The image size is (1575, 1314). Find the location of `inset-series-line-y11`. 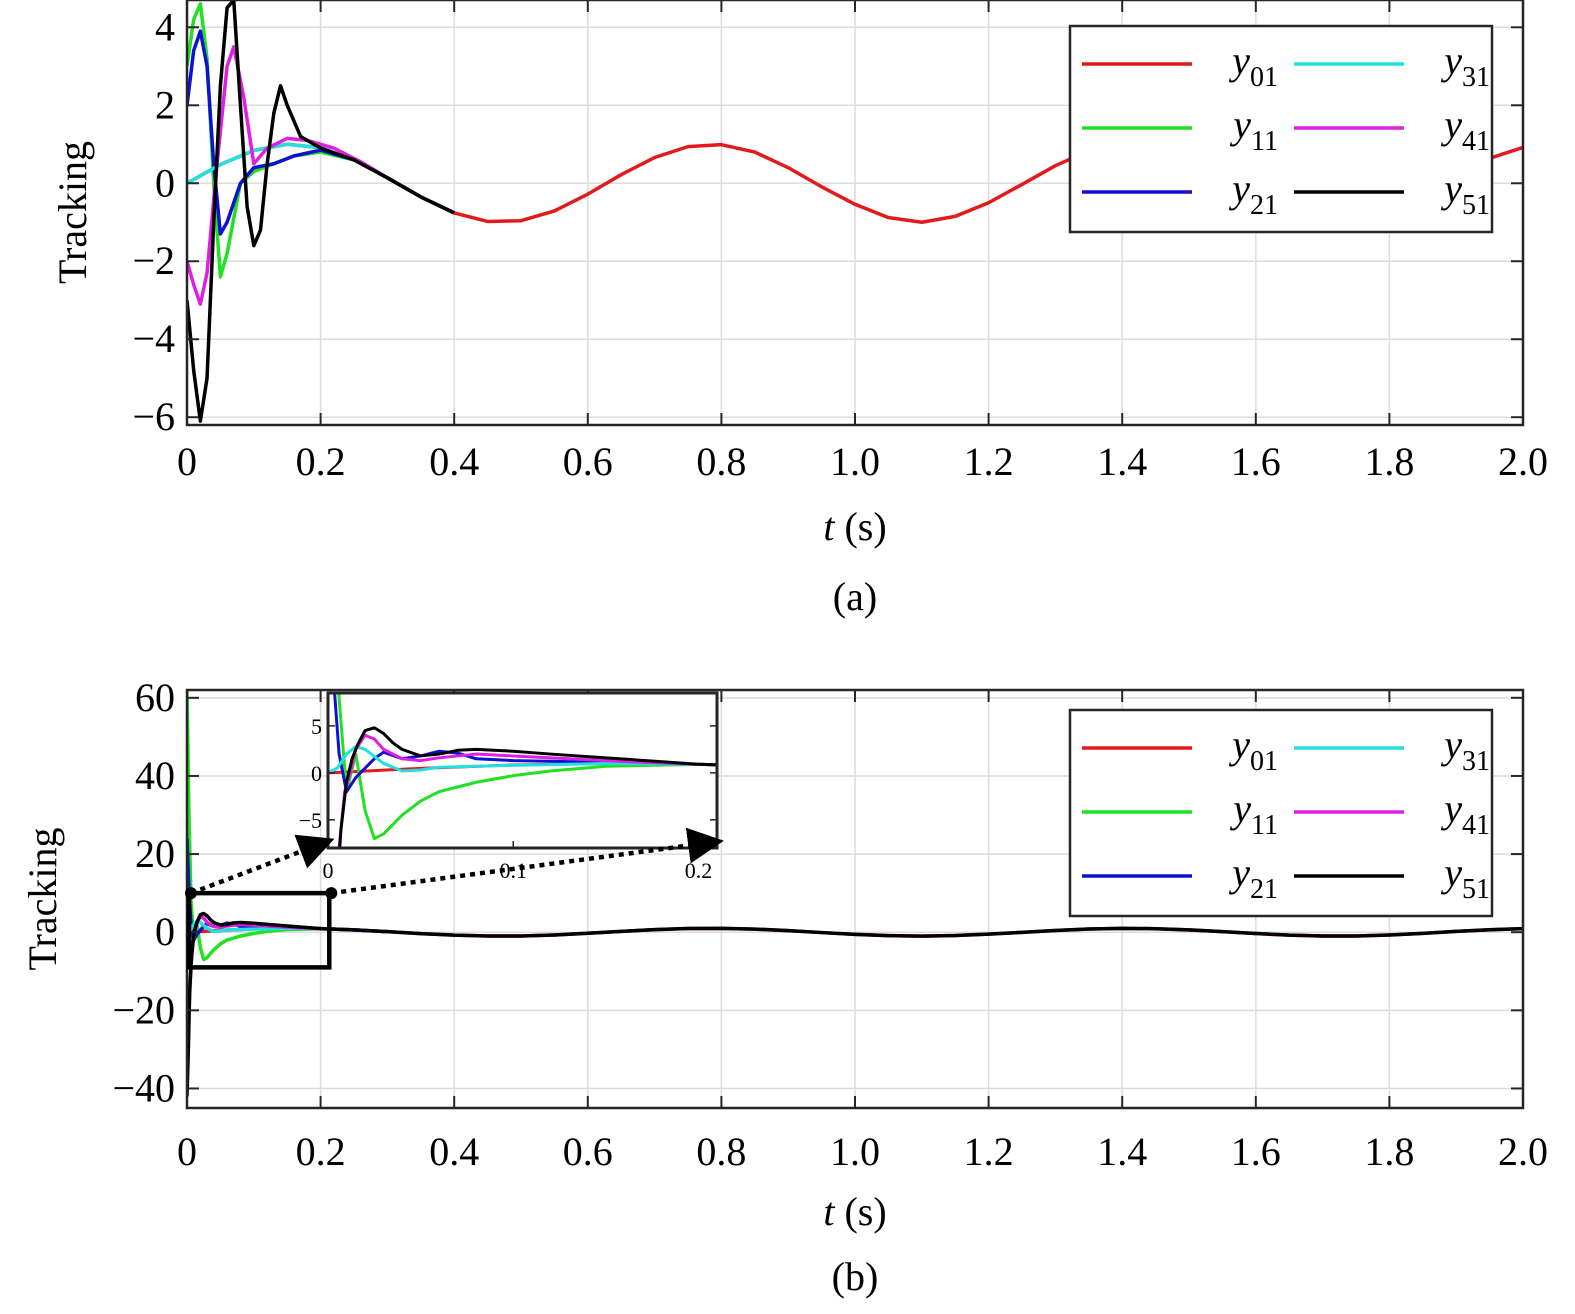

inset-series-line-y11 is located at coordinates (527, 767).